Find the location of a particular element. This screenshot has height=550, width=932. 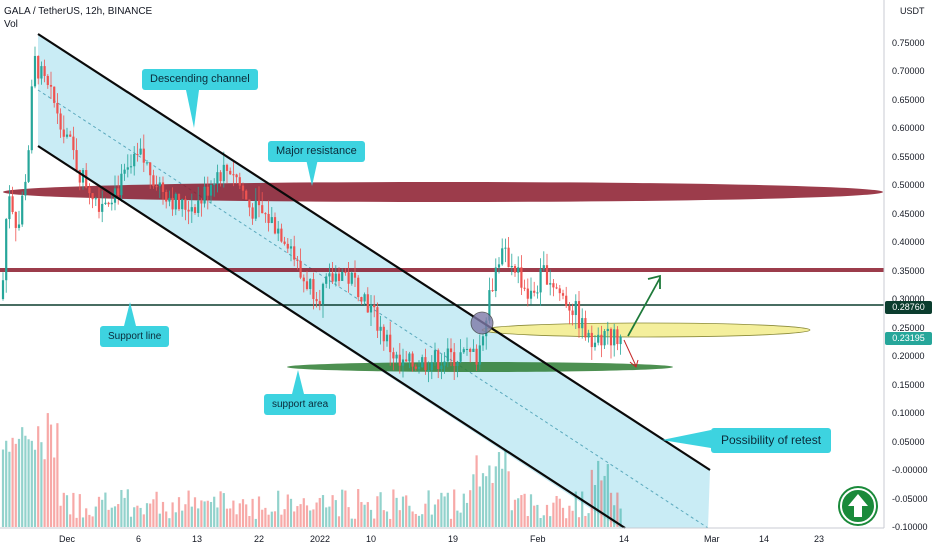

x-tick-label: Mar is located at coordinates (712, 539).